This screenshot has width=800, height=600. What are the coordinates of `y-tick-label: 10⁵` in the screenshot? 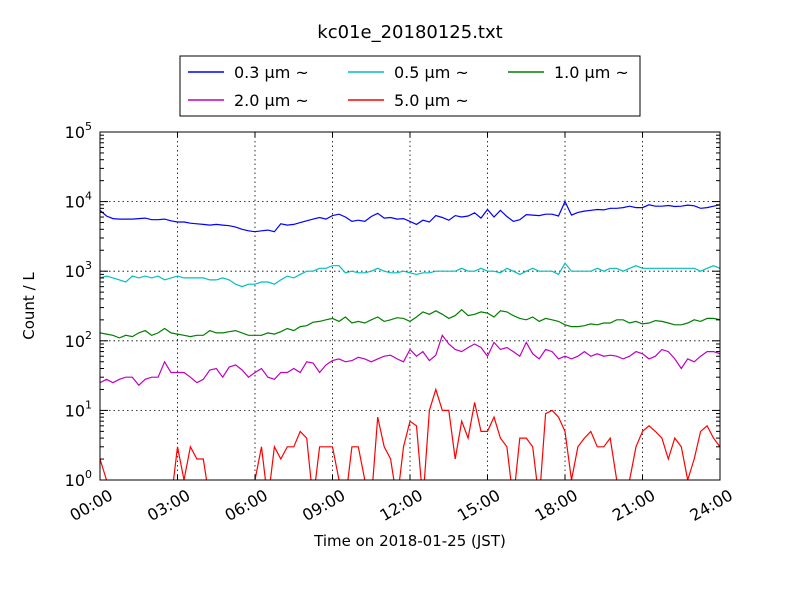 It's located at (78, 131).